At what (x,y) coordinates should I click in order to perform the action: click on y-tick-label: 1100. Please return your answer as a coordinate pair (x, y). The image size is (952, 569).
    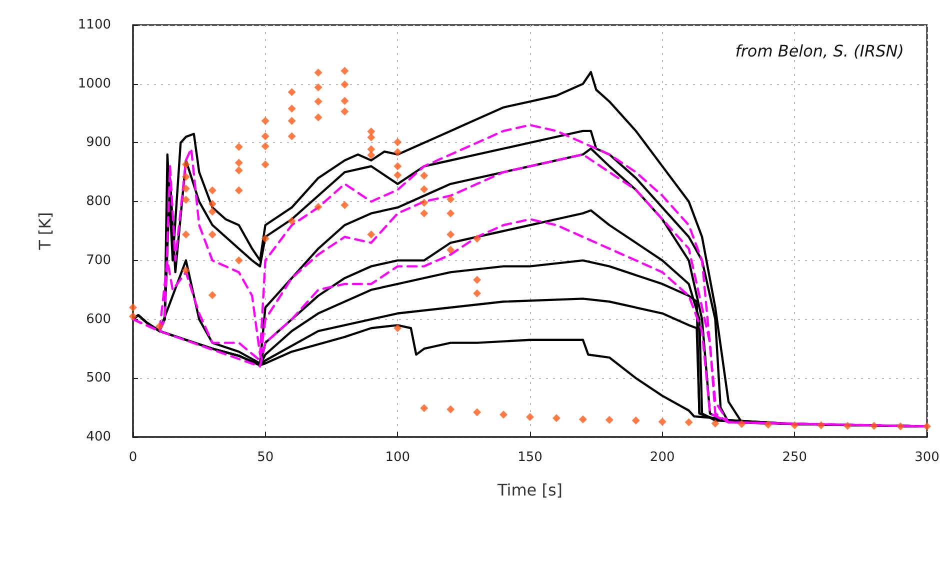
    Looking at the image, I should click on (94, 25).